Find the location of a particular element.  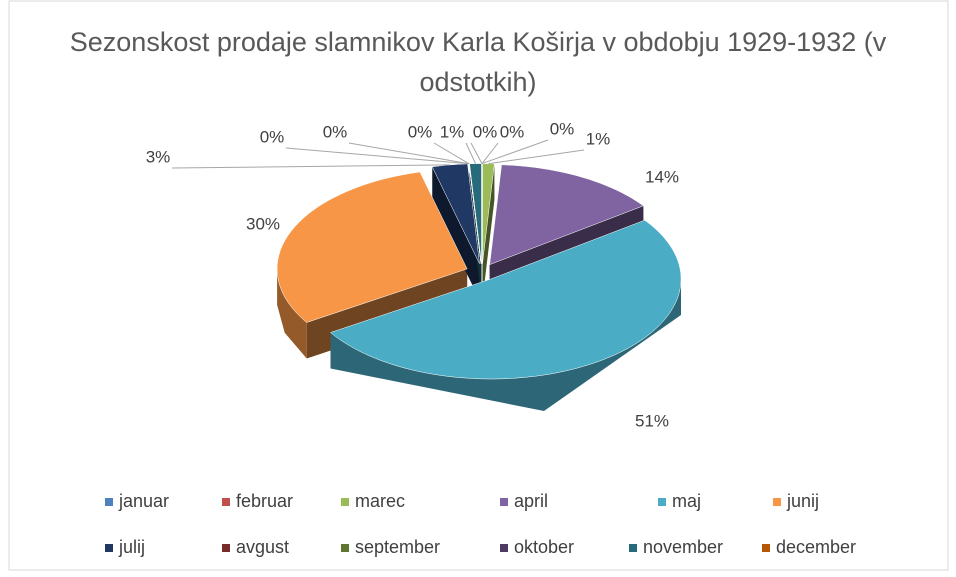

legend-label: november is located at coordinates (683, 547).